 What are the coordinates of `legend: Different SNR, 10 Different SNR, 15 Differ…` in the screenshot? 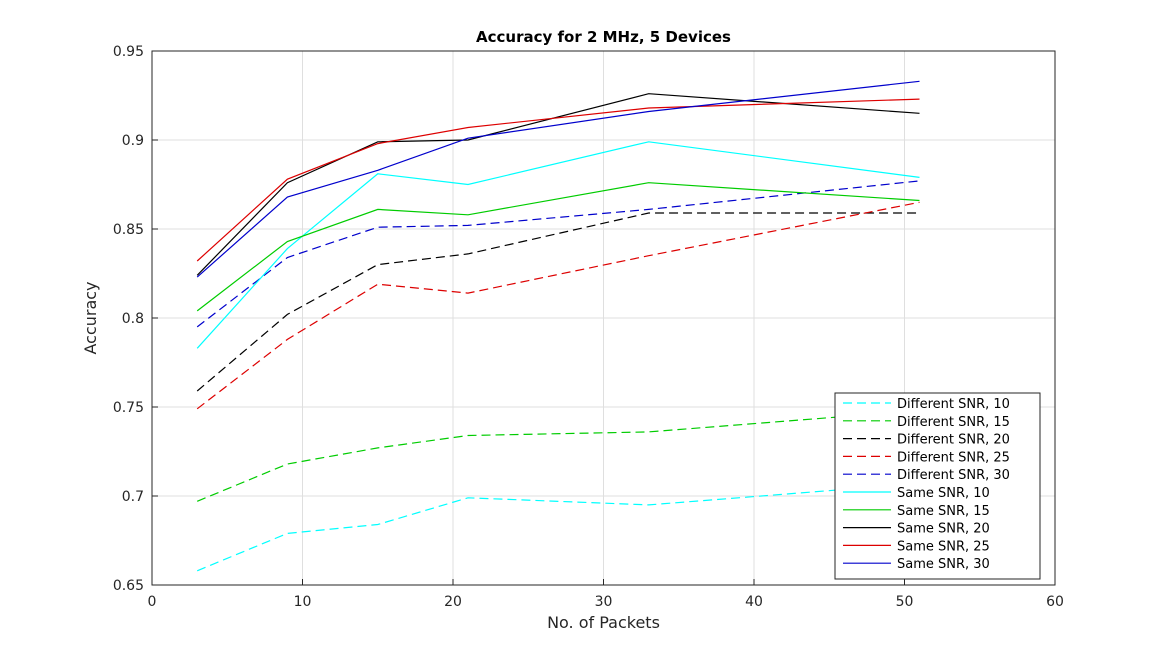 It's located at (937, 486).